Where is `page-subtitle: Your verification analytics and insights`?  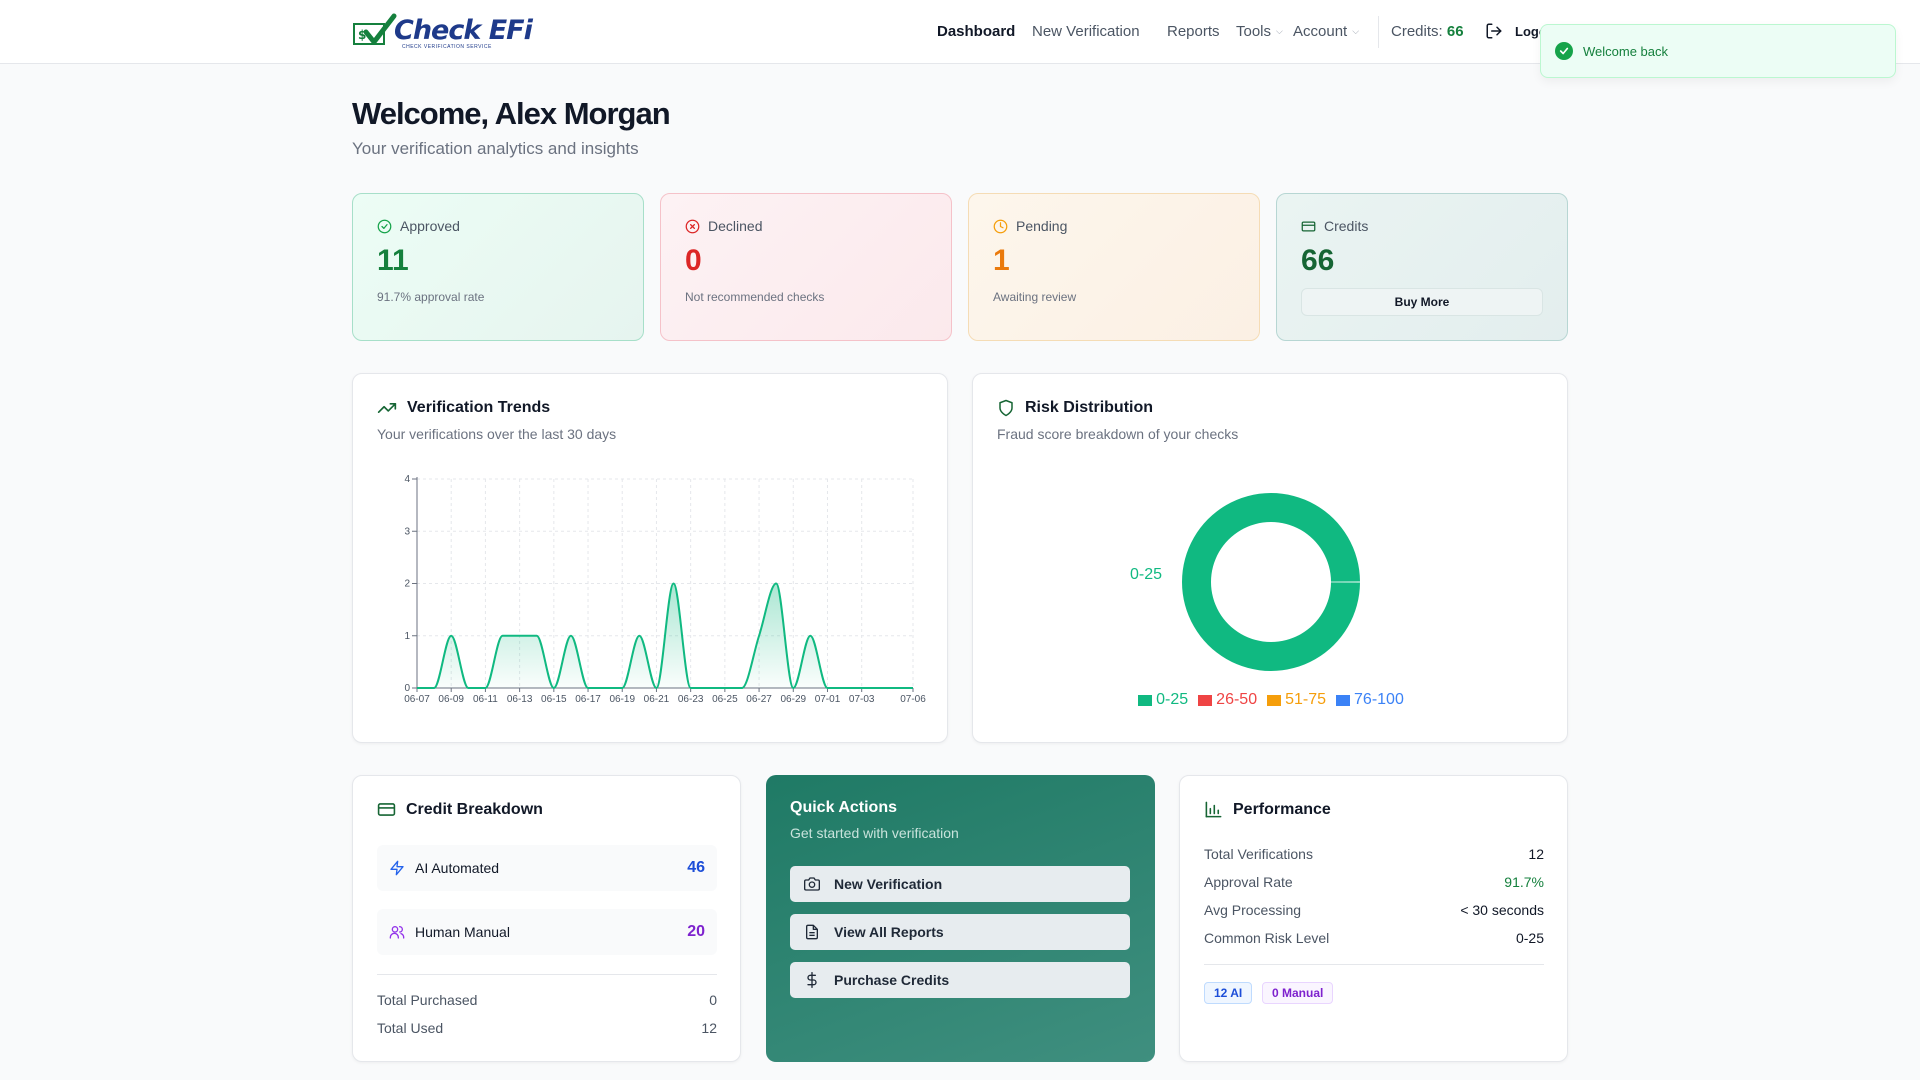 page-subtitle: Your verification analytics and insights is located at coordinates (495, 148).